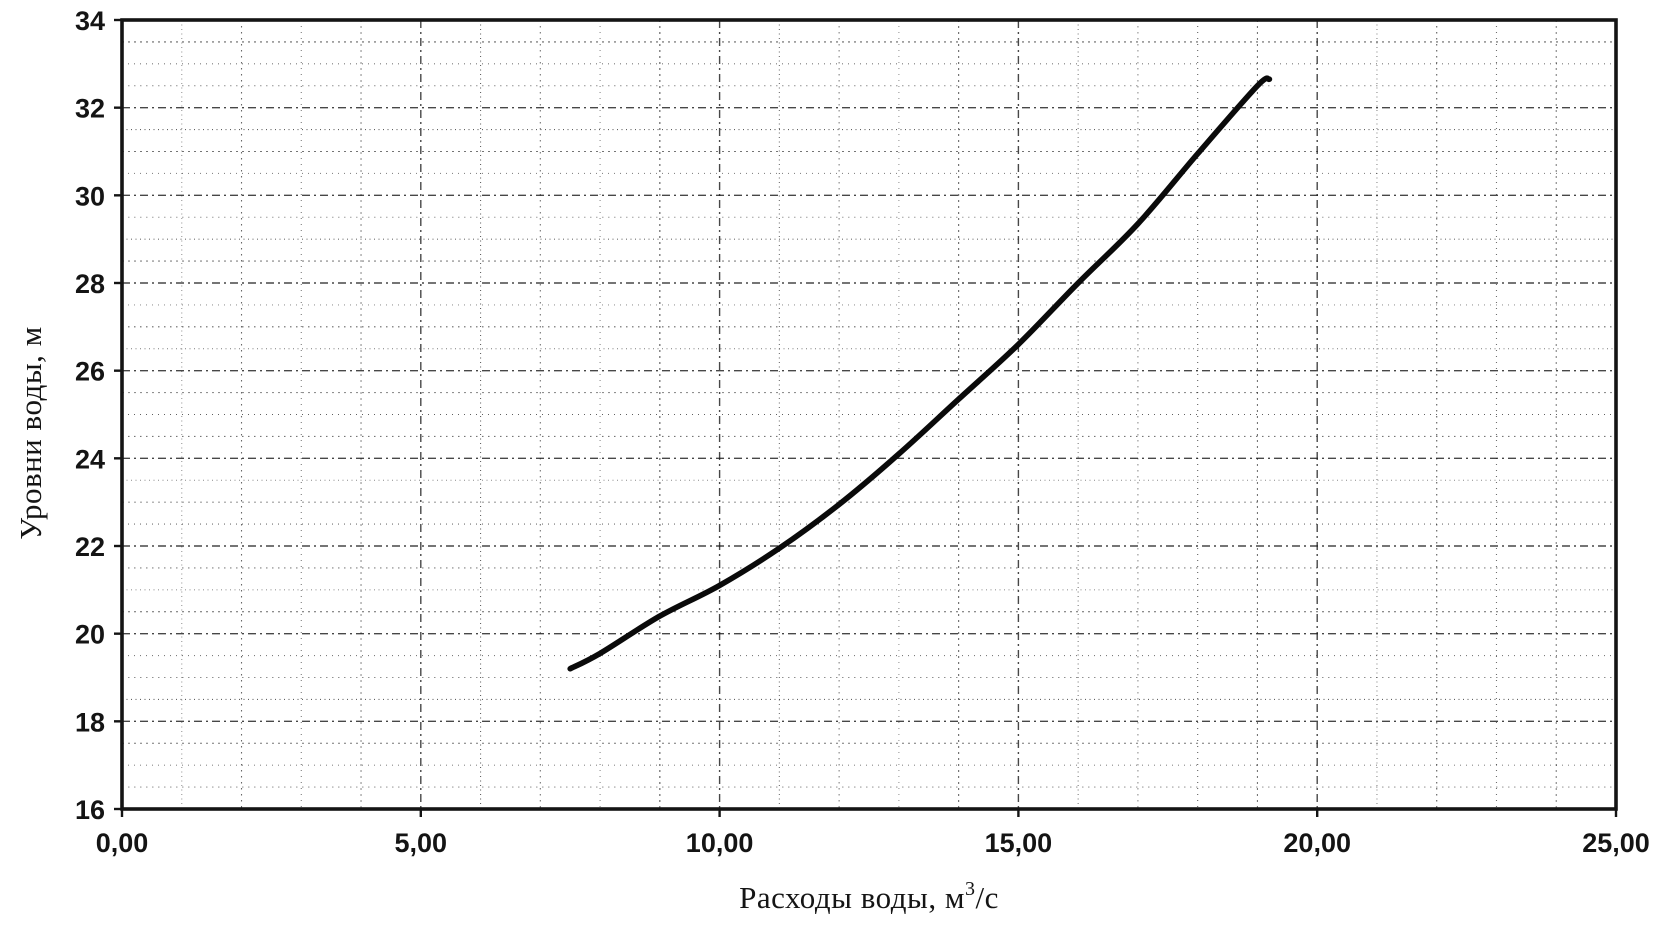 The width and height of the screenshot is (1654, 927). I want to click on y-tick-label: 18, so click(90, 722).